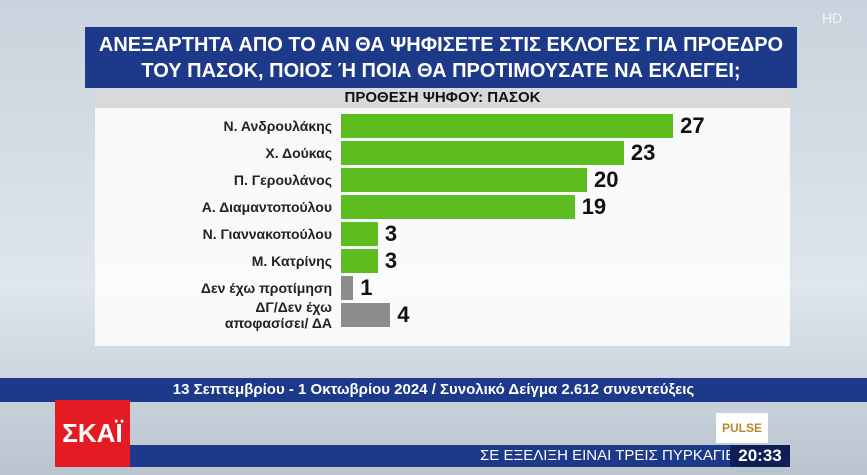  What do you see at coordinates (366, 287) in the screenshot?
I see `value-label: 1` at bounding box center [366, 287].